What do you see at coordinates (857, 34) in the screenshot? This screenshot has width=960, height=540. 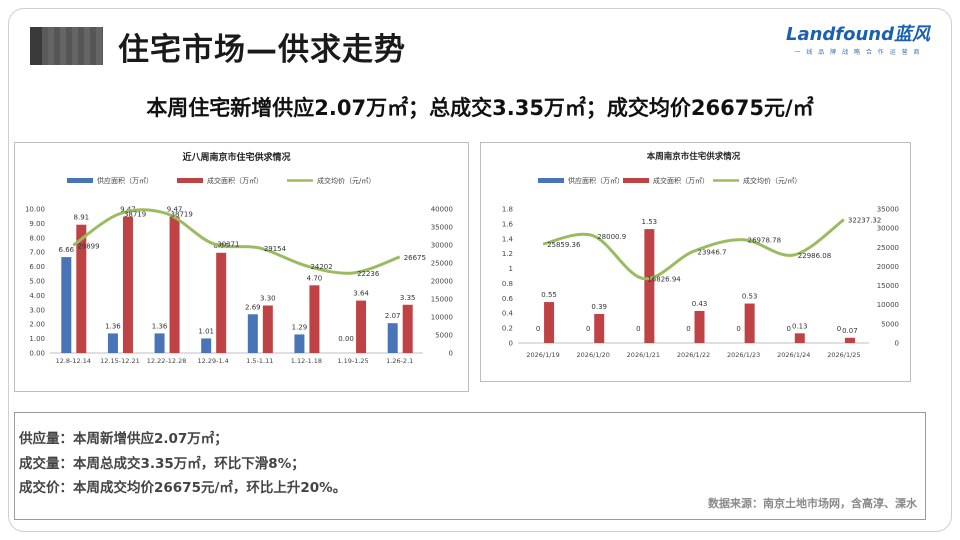 I see `brand-name: Landfound蓝风` at bounding box center [857, 34].